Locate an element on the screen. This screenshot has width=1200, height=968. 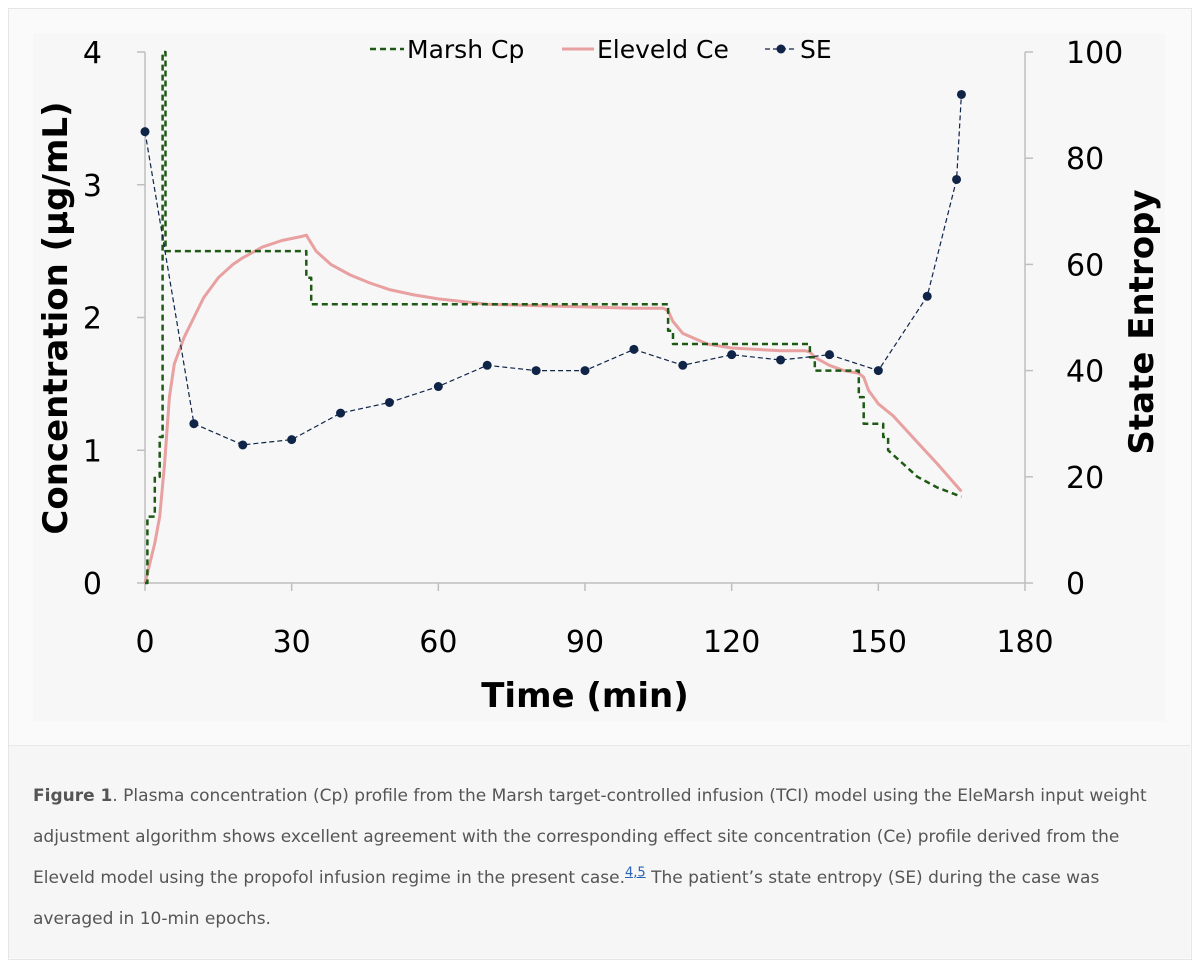
citation-link: 4,5 is located at coordinates (635, 873).